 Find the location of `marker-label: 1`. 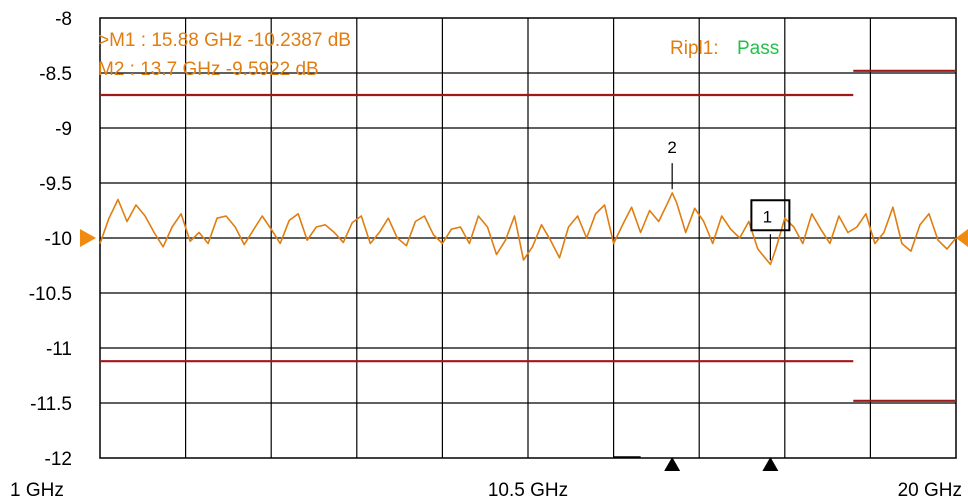

marker-label: 1 is located at coordinates (767, 216).